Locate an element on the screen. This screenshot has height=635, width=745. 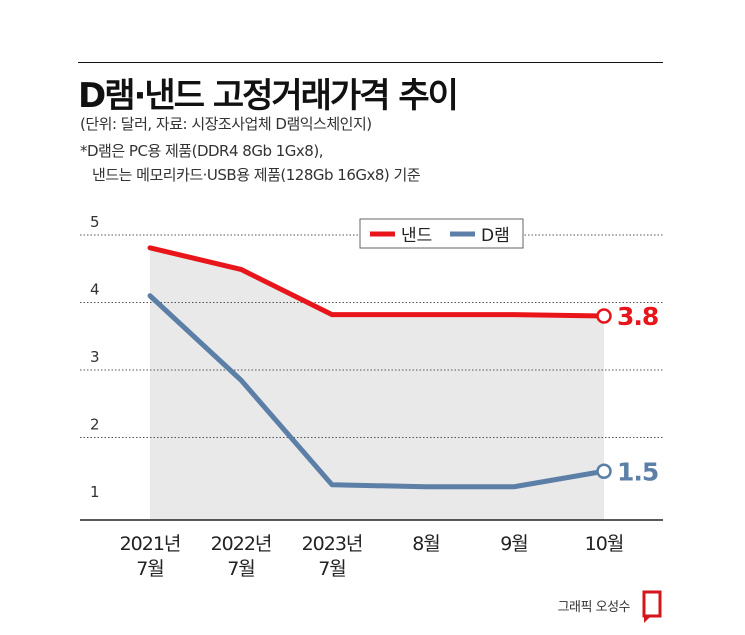
nand-line-end-label: 3.8 is located at coordinates (637, 316).